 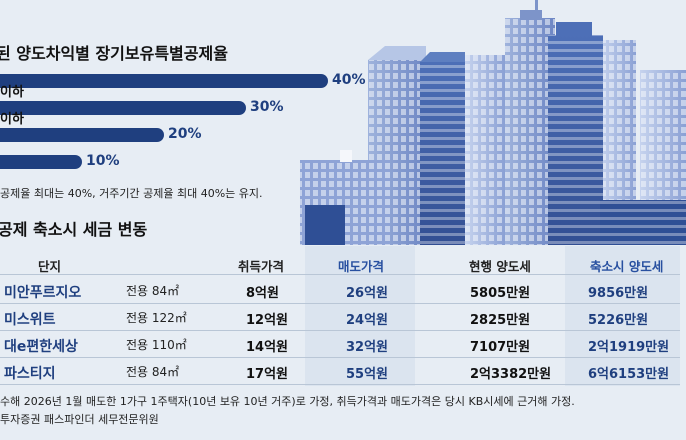 What do you see at coordinates (262, 293) in the screenshot?
I see `cell-purchase-price: 8억원` at bounding box center [262, 293].